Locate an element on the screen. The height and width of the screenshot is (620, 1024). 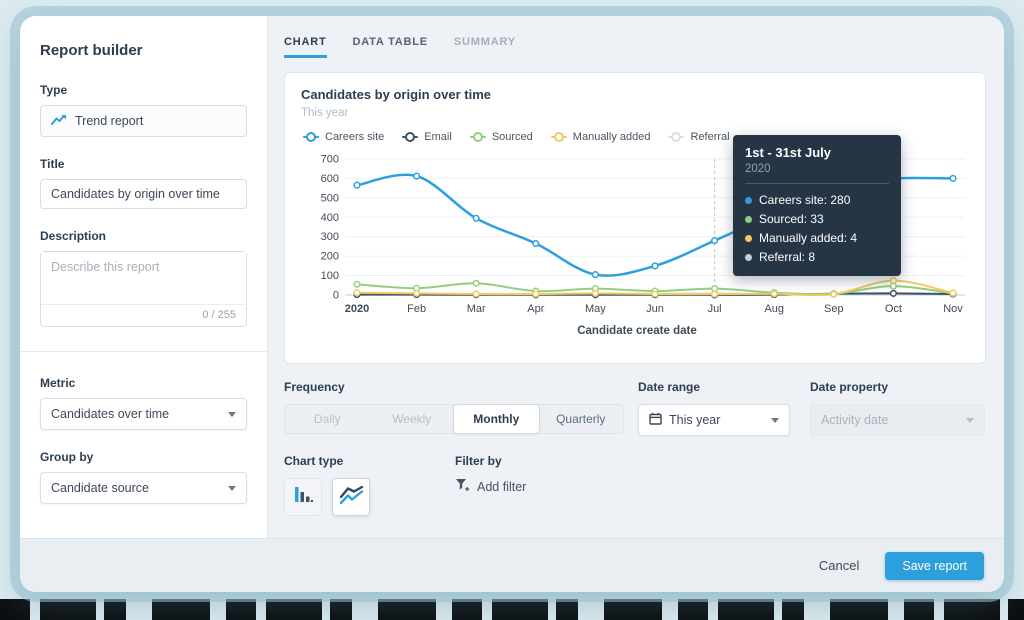
filter-plus-icon is located at coordinates (462, 486).